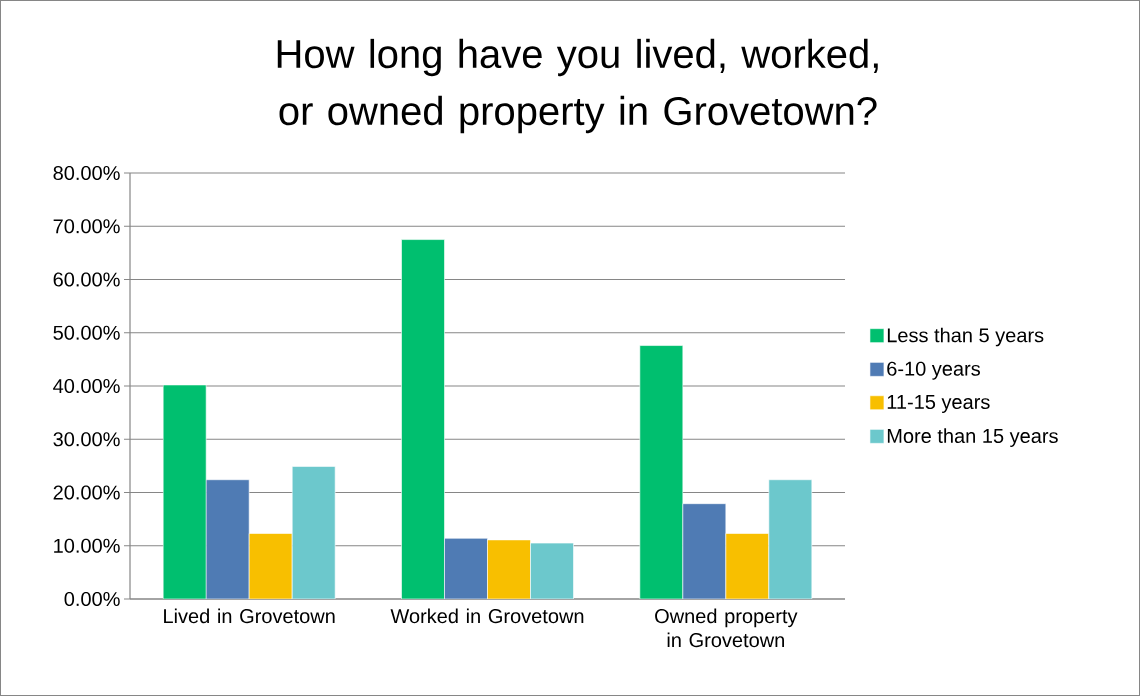 The height and width of the screenshot is (696, 1140). What do you see at coordinates (86, 226) in the screenshot?
I see `y-tick-label: 70.00%` at bounding box center [86, 226].